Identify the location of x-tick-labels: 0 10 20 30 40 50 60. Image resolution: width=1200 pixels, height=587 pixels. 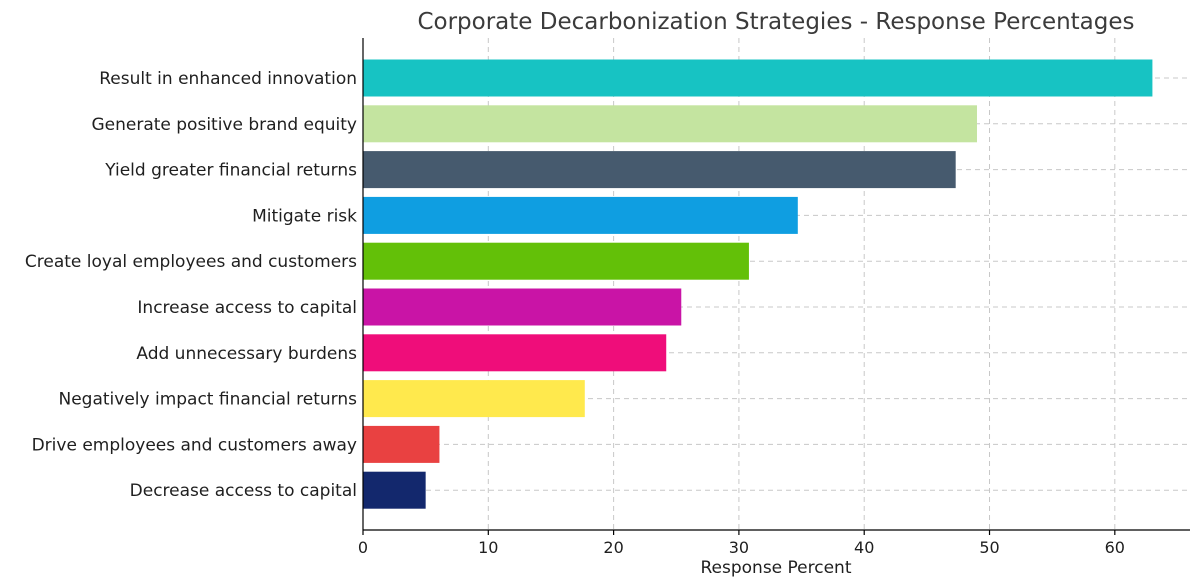
(741, 547).